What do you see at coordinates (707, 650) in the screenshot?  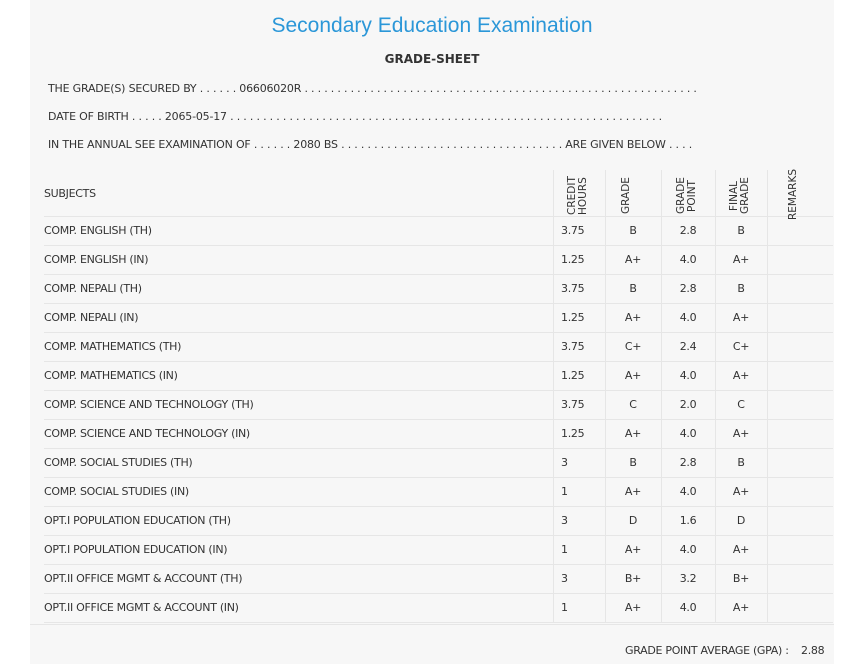 I see `gpa-label: GRADE POINT AVERAGE (GPA) :` at bounding box center [707, 650].